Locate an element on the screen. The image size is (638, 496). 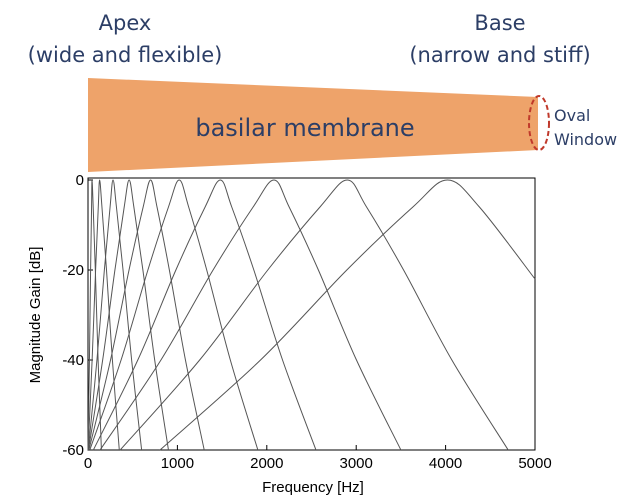
oval-window is located at coordinates (539, 123).